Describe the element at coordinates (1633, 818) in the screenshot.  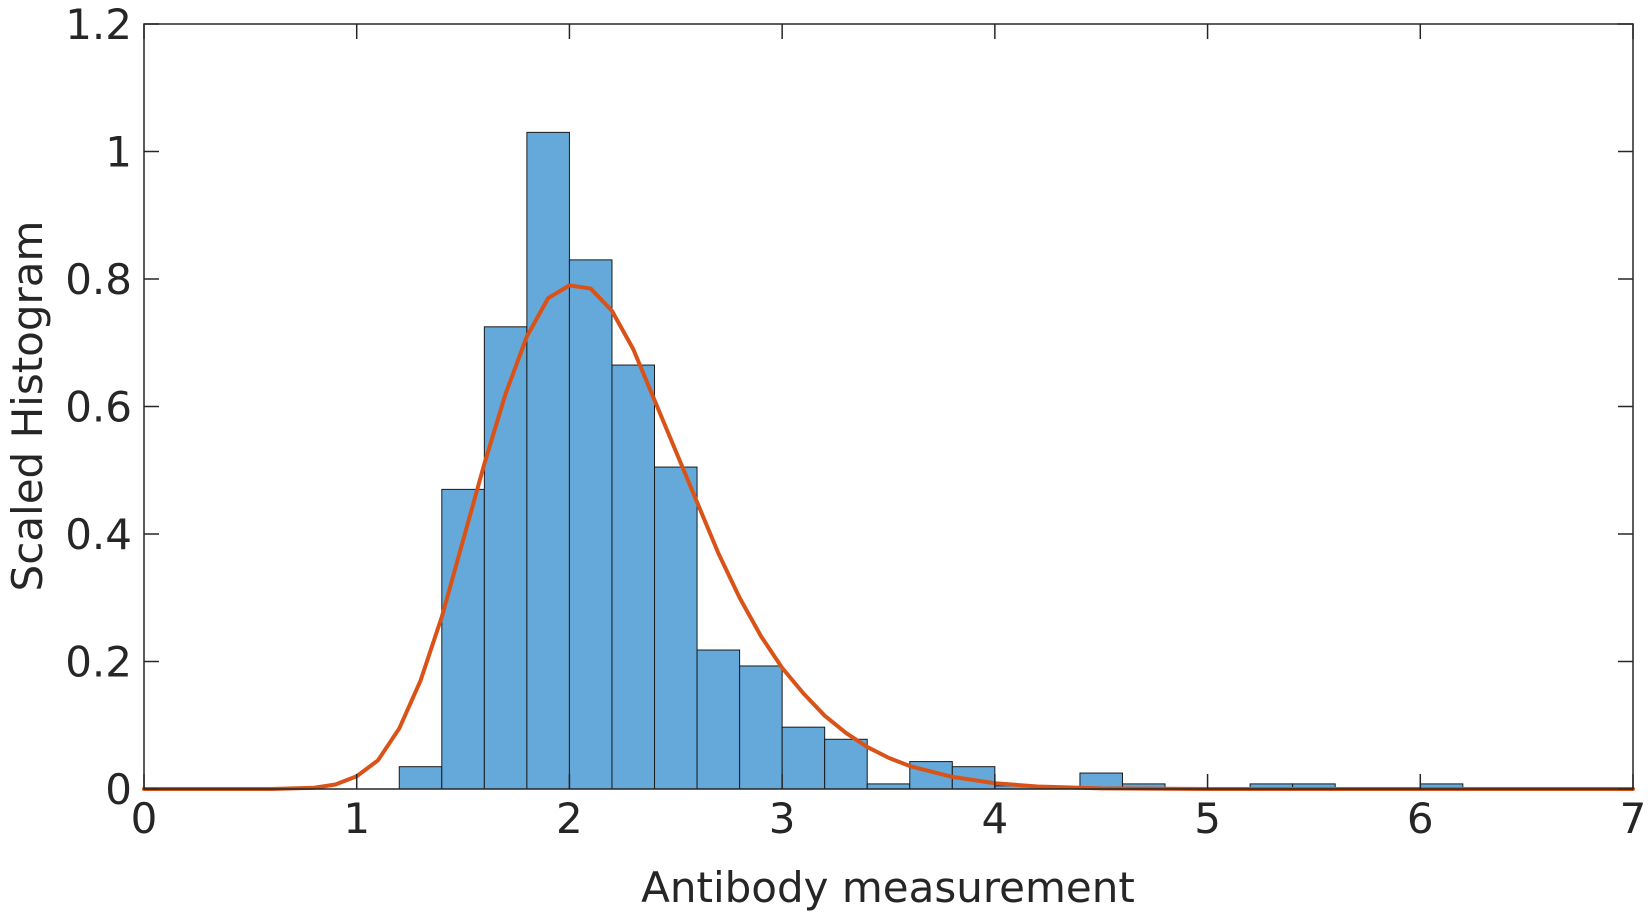
I see `x-tick-label: 7` at that location.